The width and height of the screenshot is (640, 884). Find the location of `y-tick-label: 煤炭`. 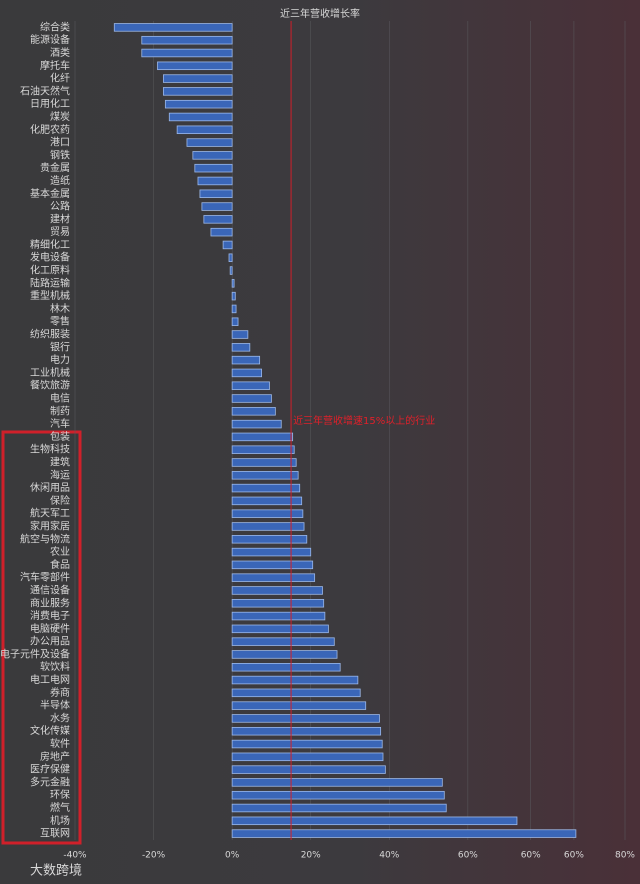

y-tick-label: 煤炭 is located at coordinates (60, 116).